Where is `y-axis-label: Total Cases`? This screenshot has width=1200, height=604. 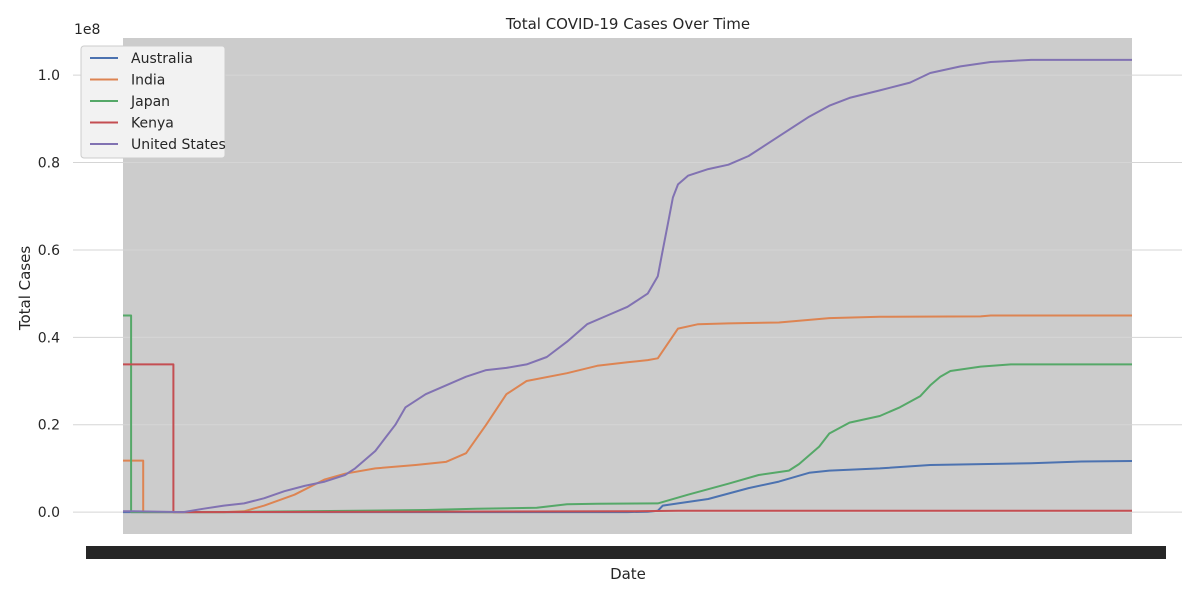
y-axis-label: Total Cases is located at coordinates (25, 289).